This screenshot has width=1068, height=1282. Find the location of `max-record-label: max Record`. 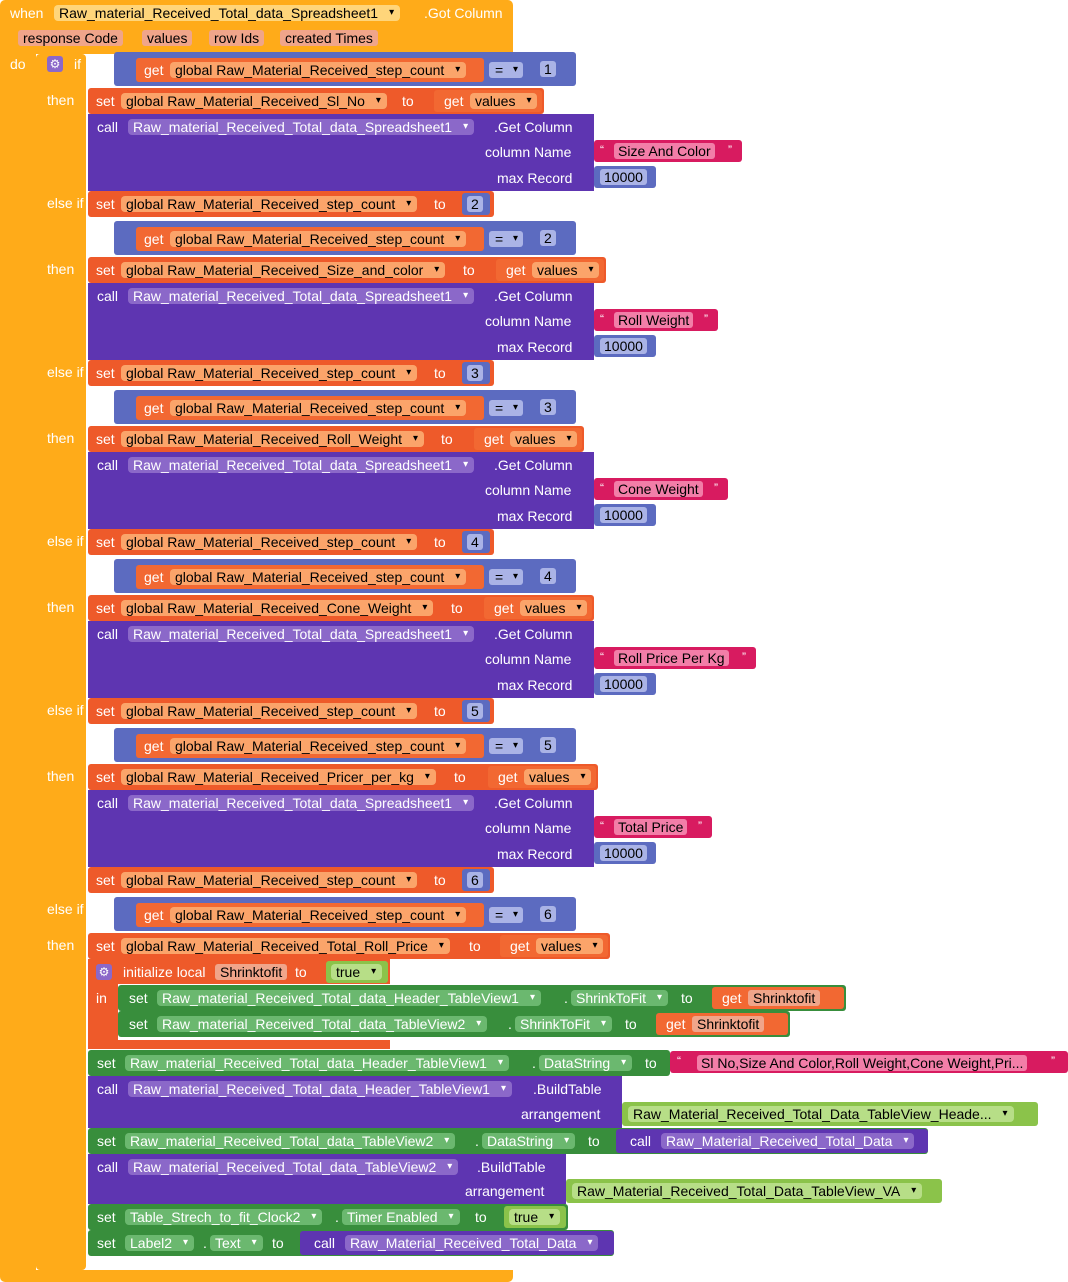

max-record-label: max Record is located at coordinates (535, 685).